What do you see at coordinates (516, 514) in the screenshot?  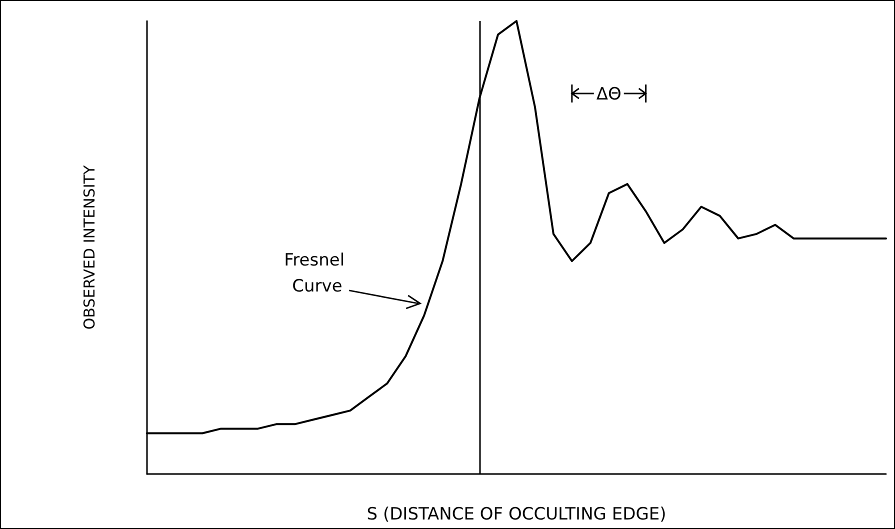 I see `x-axis-title: S (DISTANCE OF OCCULTING EDGE)` at bounding box center [516, 514].